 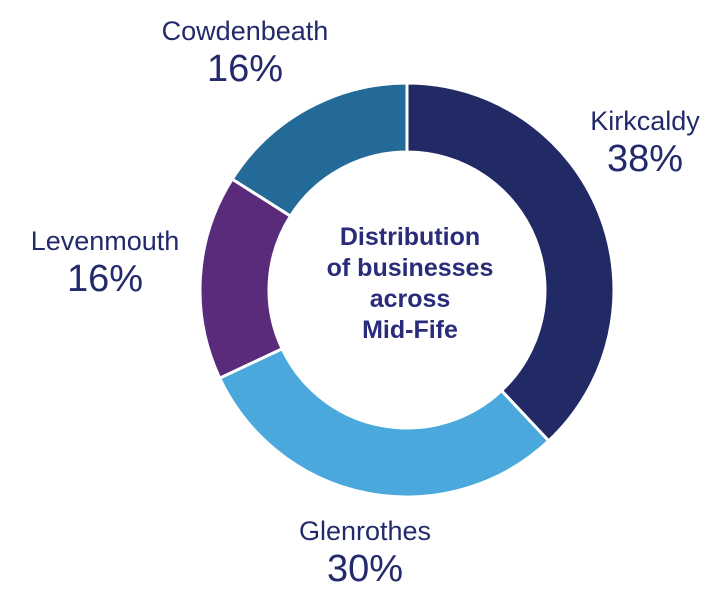 What do you see at coordinates (410, 299) in the screenshot?
I see `chart-title-line: across` at bounding box center [410, 299].